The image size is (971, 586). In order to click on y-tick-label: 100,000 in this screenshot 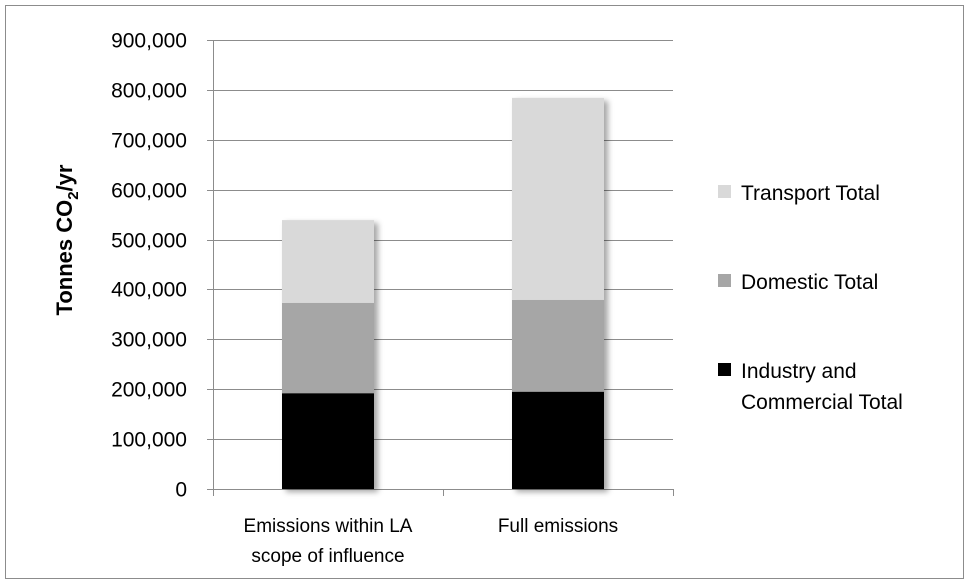, I will do `click(149, 440)`.